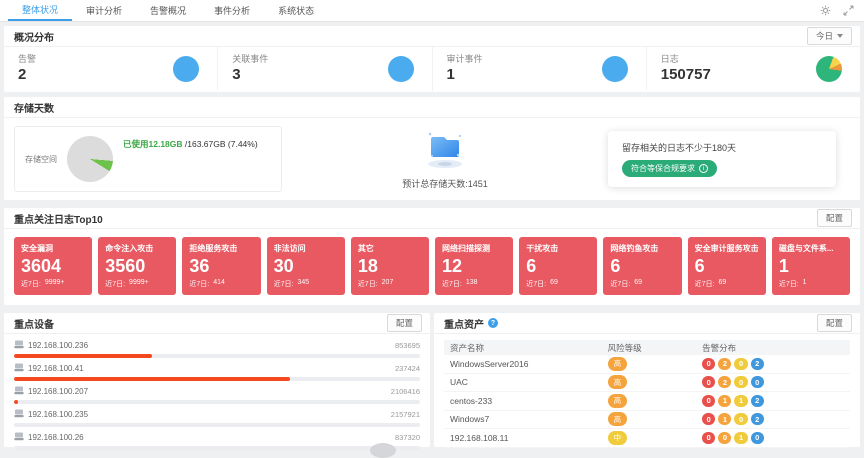  I want to click on stat-label: 审计事件, so click(464, 59).